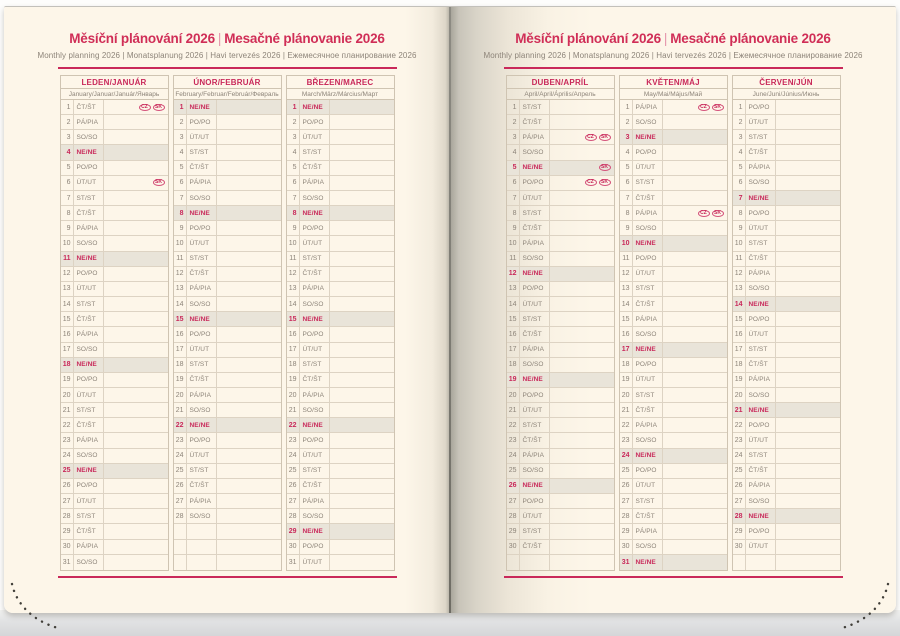 This screenshot has height=636, width=900. What do you see at coordinates (227, 259) in the screenshot?
I see `day-row: 11 ST/ST` at bounding box center [227, 259].